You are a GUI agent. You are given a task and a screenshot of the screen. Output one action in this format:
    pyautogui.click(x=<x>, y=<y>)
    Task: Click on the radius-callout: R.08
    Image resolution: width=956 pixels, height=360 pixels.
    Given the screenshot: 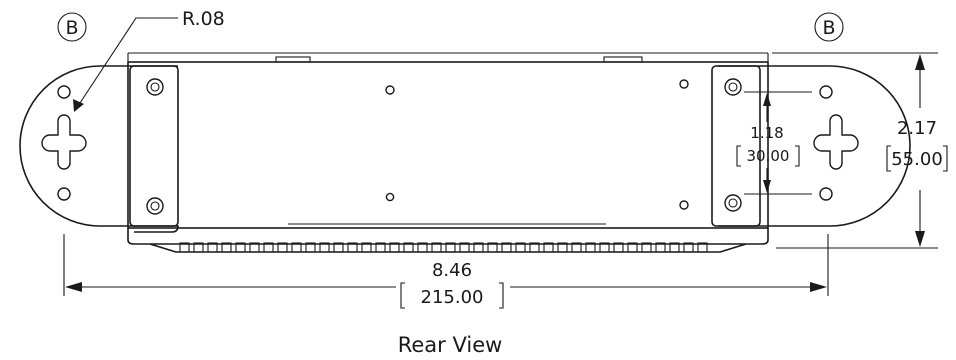 What is the action you would take?
    pyautogui.click(x=149, y=60)
    